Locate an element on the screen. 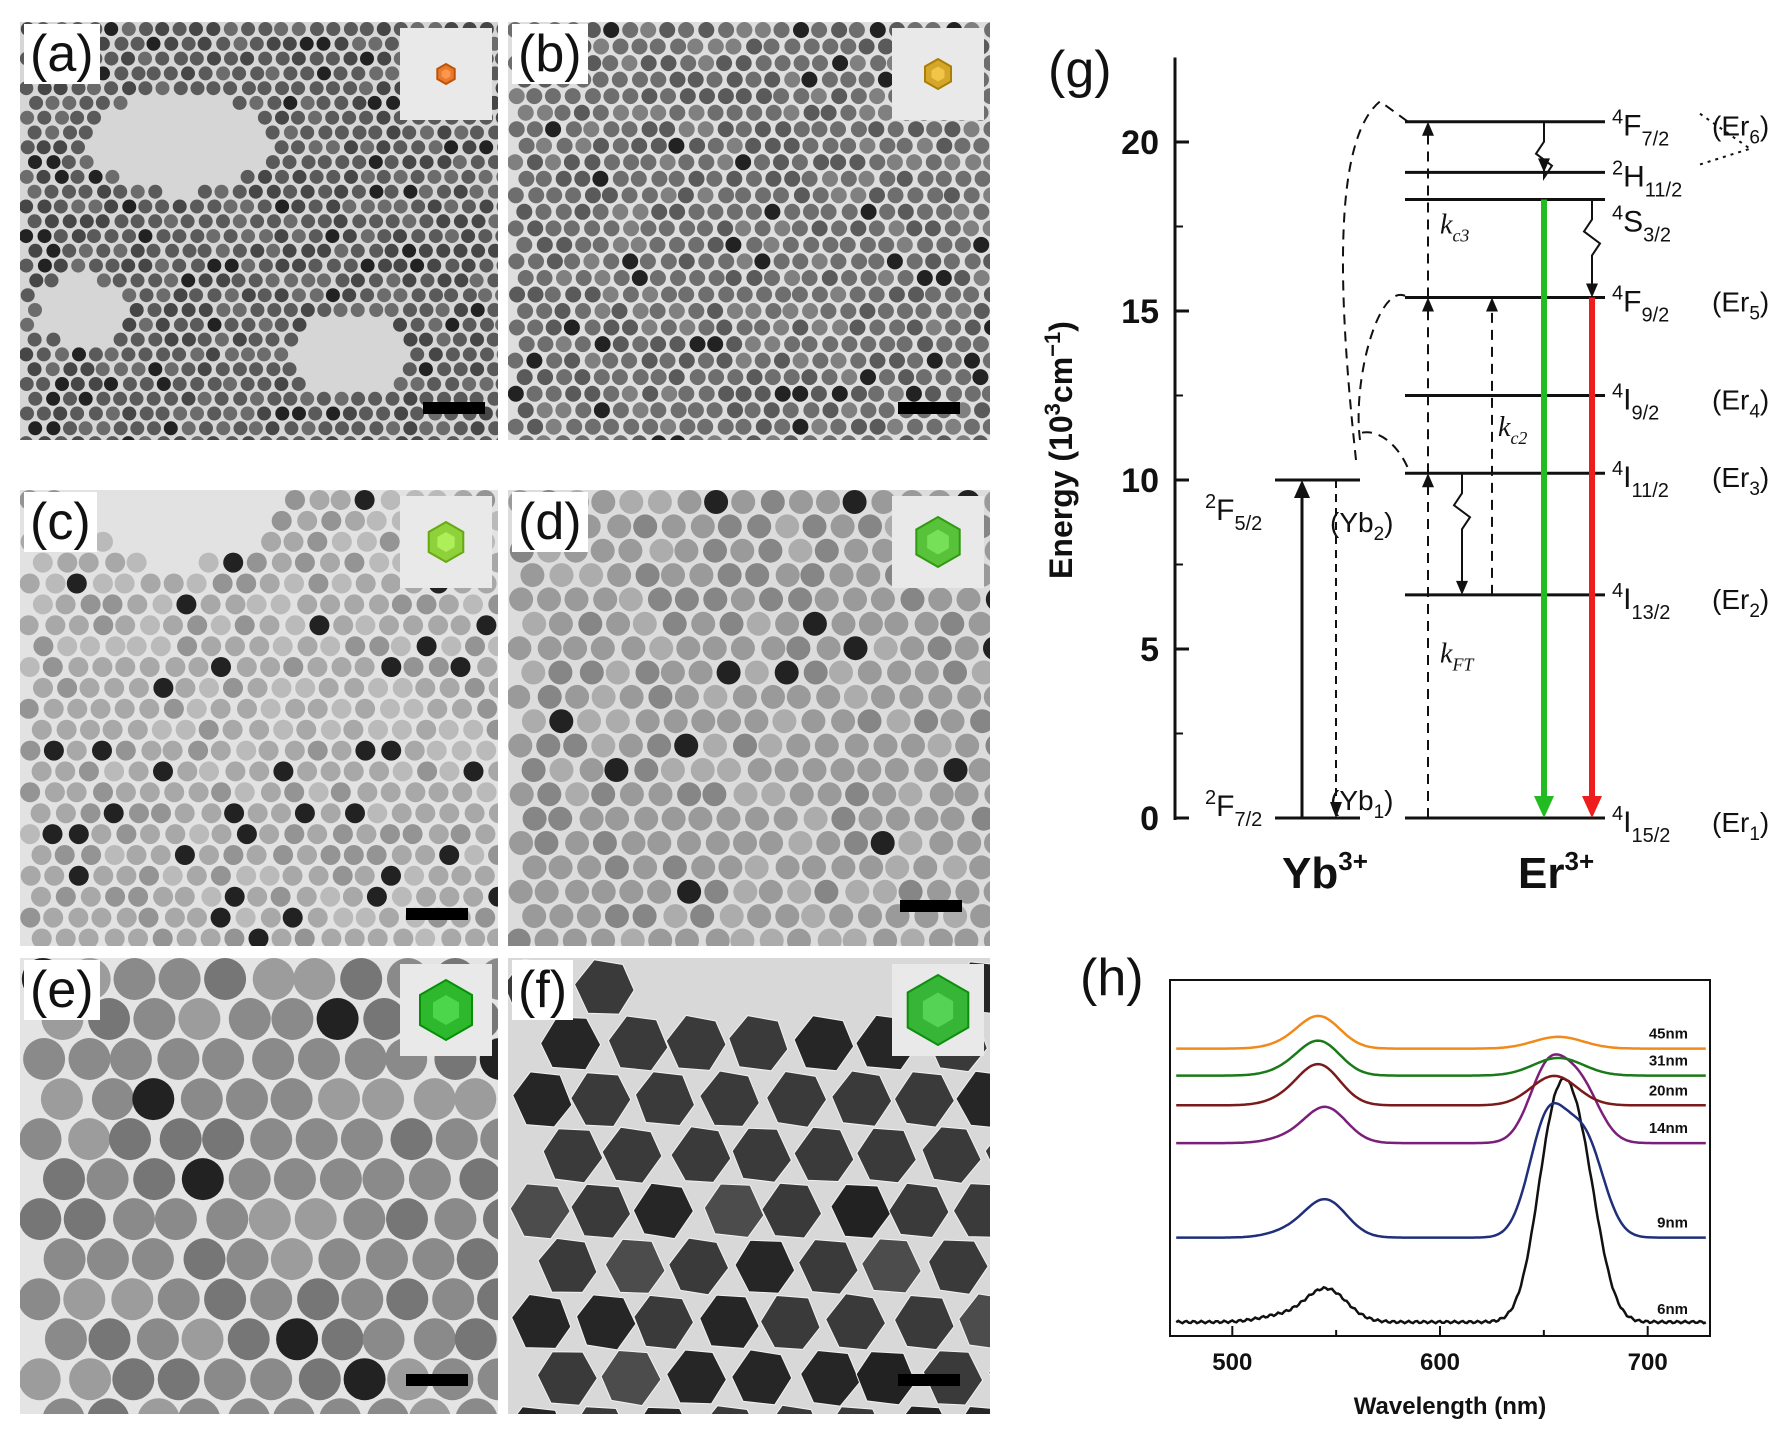 This screenshot has height=1446, width=1790. x-tick-label: 700 is located at coordinates (1648, 1362).